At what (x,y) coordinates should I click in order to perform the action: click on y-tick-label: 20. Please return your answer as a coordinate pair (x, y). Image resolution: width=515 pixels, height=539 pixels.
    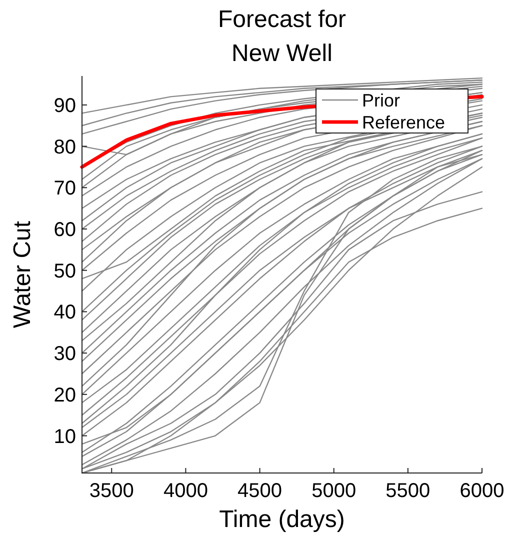
    Looking at the image, I should click on (65, 395).